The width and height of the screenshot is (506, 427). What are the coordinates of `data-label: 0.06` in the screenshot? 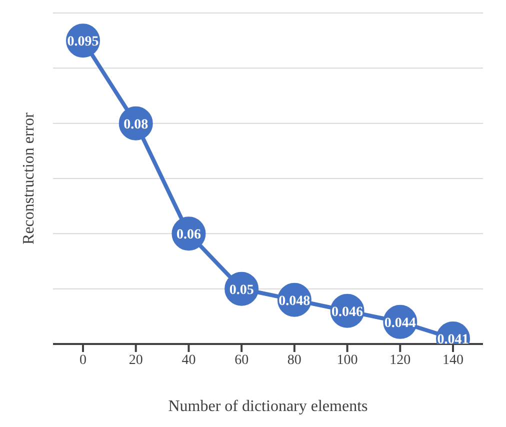 It's located at (188, 235).